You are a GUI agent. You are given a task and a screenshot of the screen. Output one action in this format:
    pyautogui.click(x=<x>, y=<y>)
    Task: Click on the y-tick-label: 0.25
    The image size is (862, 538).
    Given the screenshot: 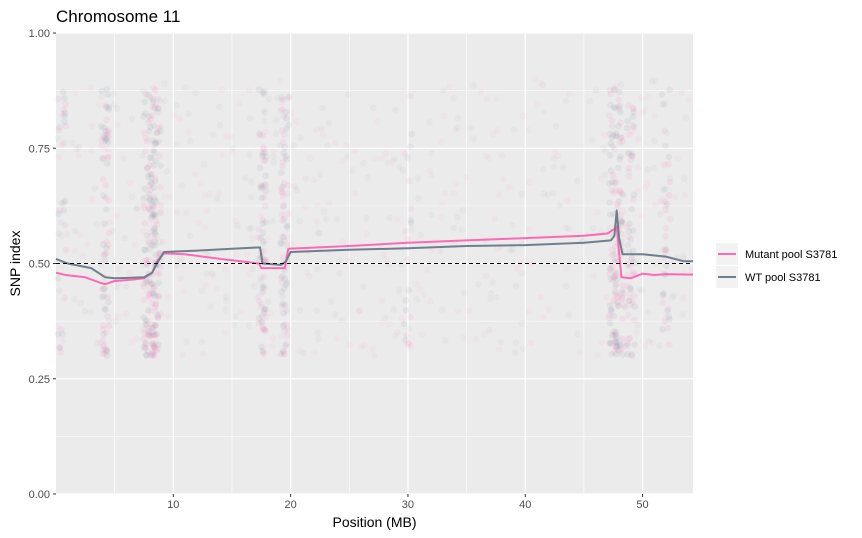 What is the action you would take?
    pyautogui.click(x=39, y=380)
    